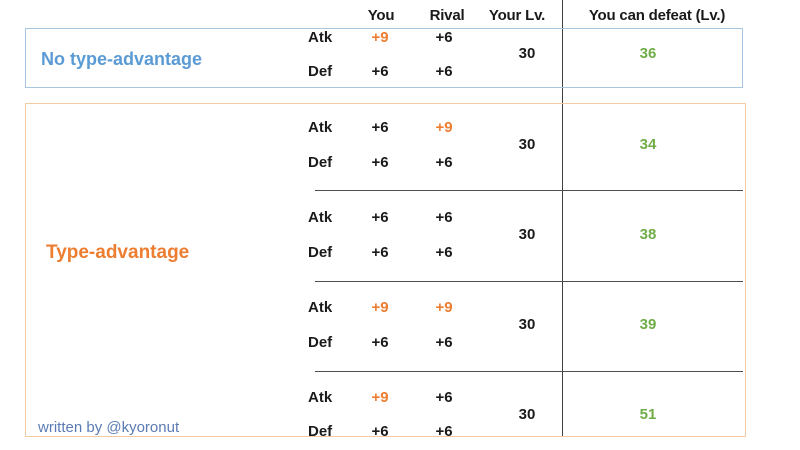 The width and height of the screenshot is (800, 450). I want to click on atk-row: Atk +6 +6, so click(400, 218).